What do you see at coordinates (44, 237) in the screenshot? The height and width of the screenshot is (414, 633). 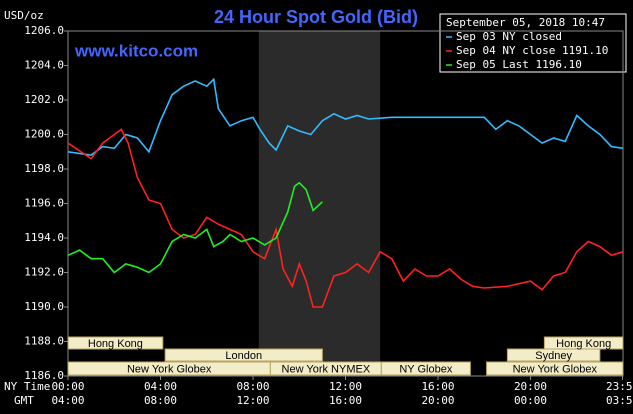 I see `y-tick-label: 1194.0` at bounding box center [44, 237].